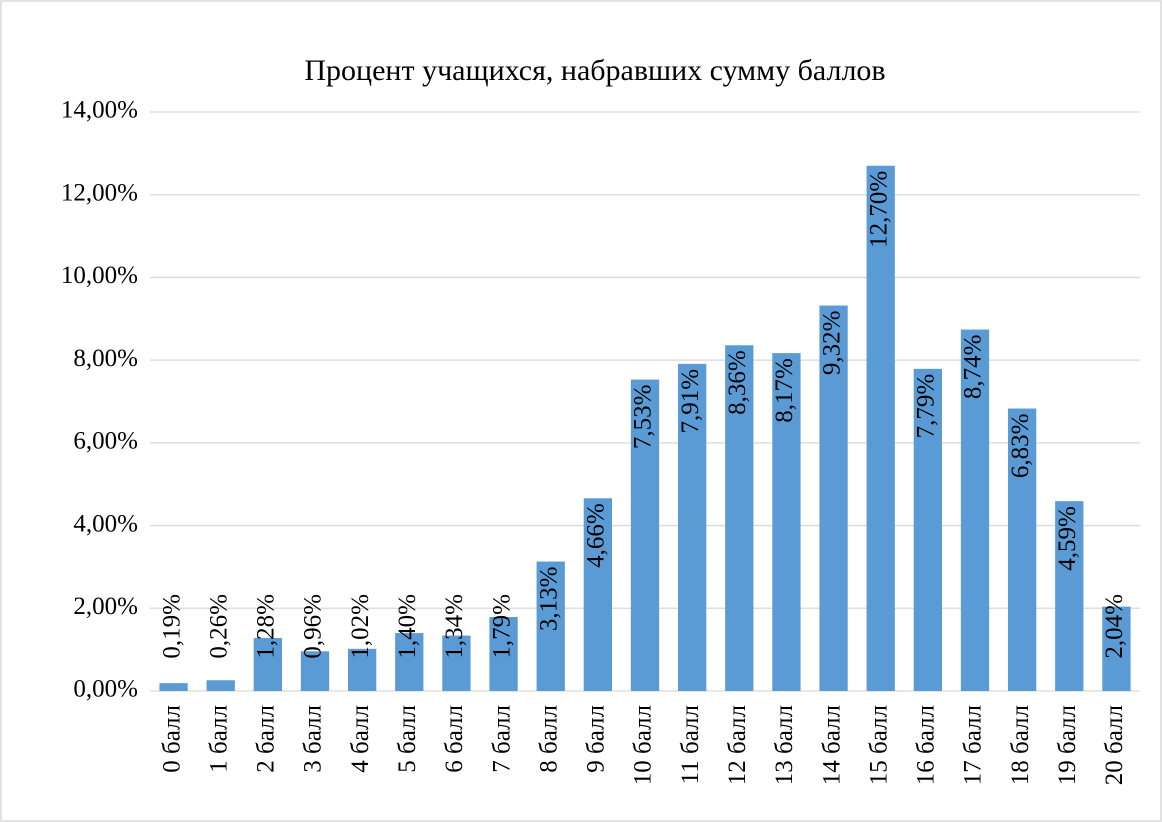 The image size is (1162, 822). What do you see at coordinates (501, 626) in the screenshot?
I see `data-label: 1,79%` at bounding box center [501, 626].